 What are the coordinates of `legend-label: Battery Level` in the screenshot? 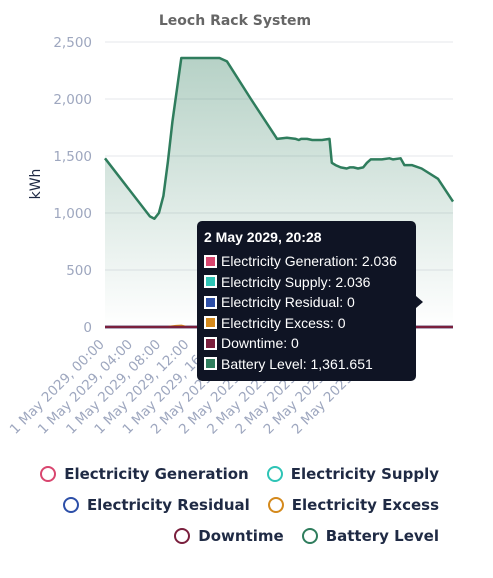 It's located at (382, 535).